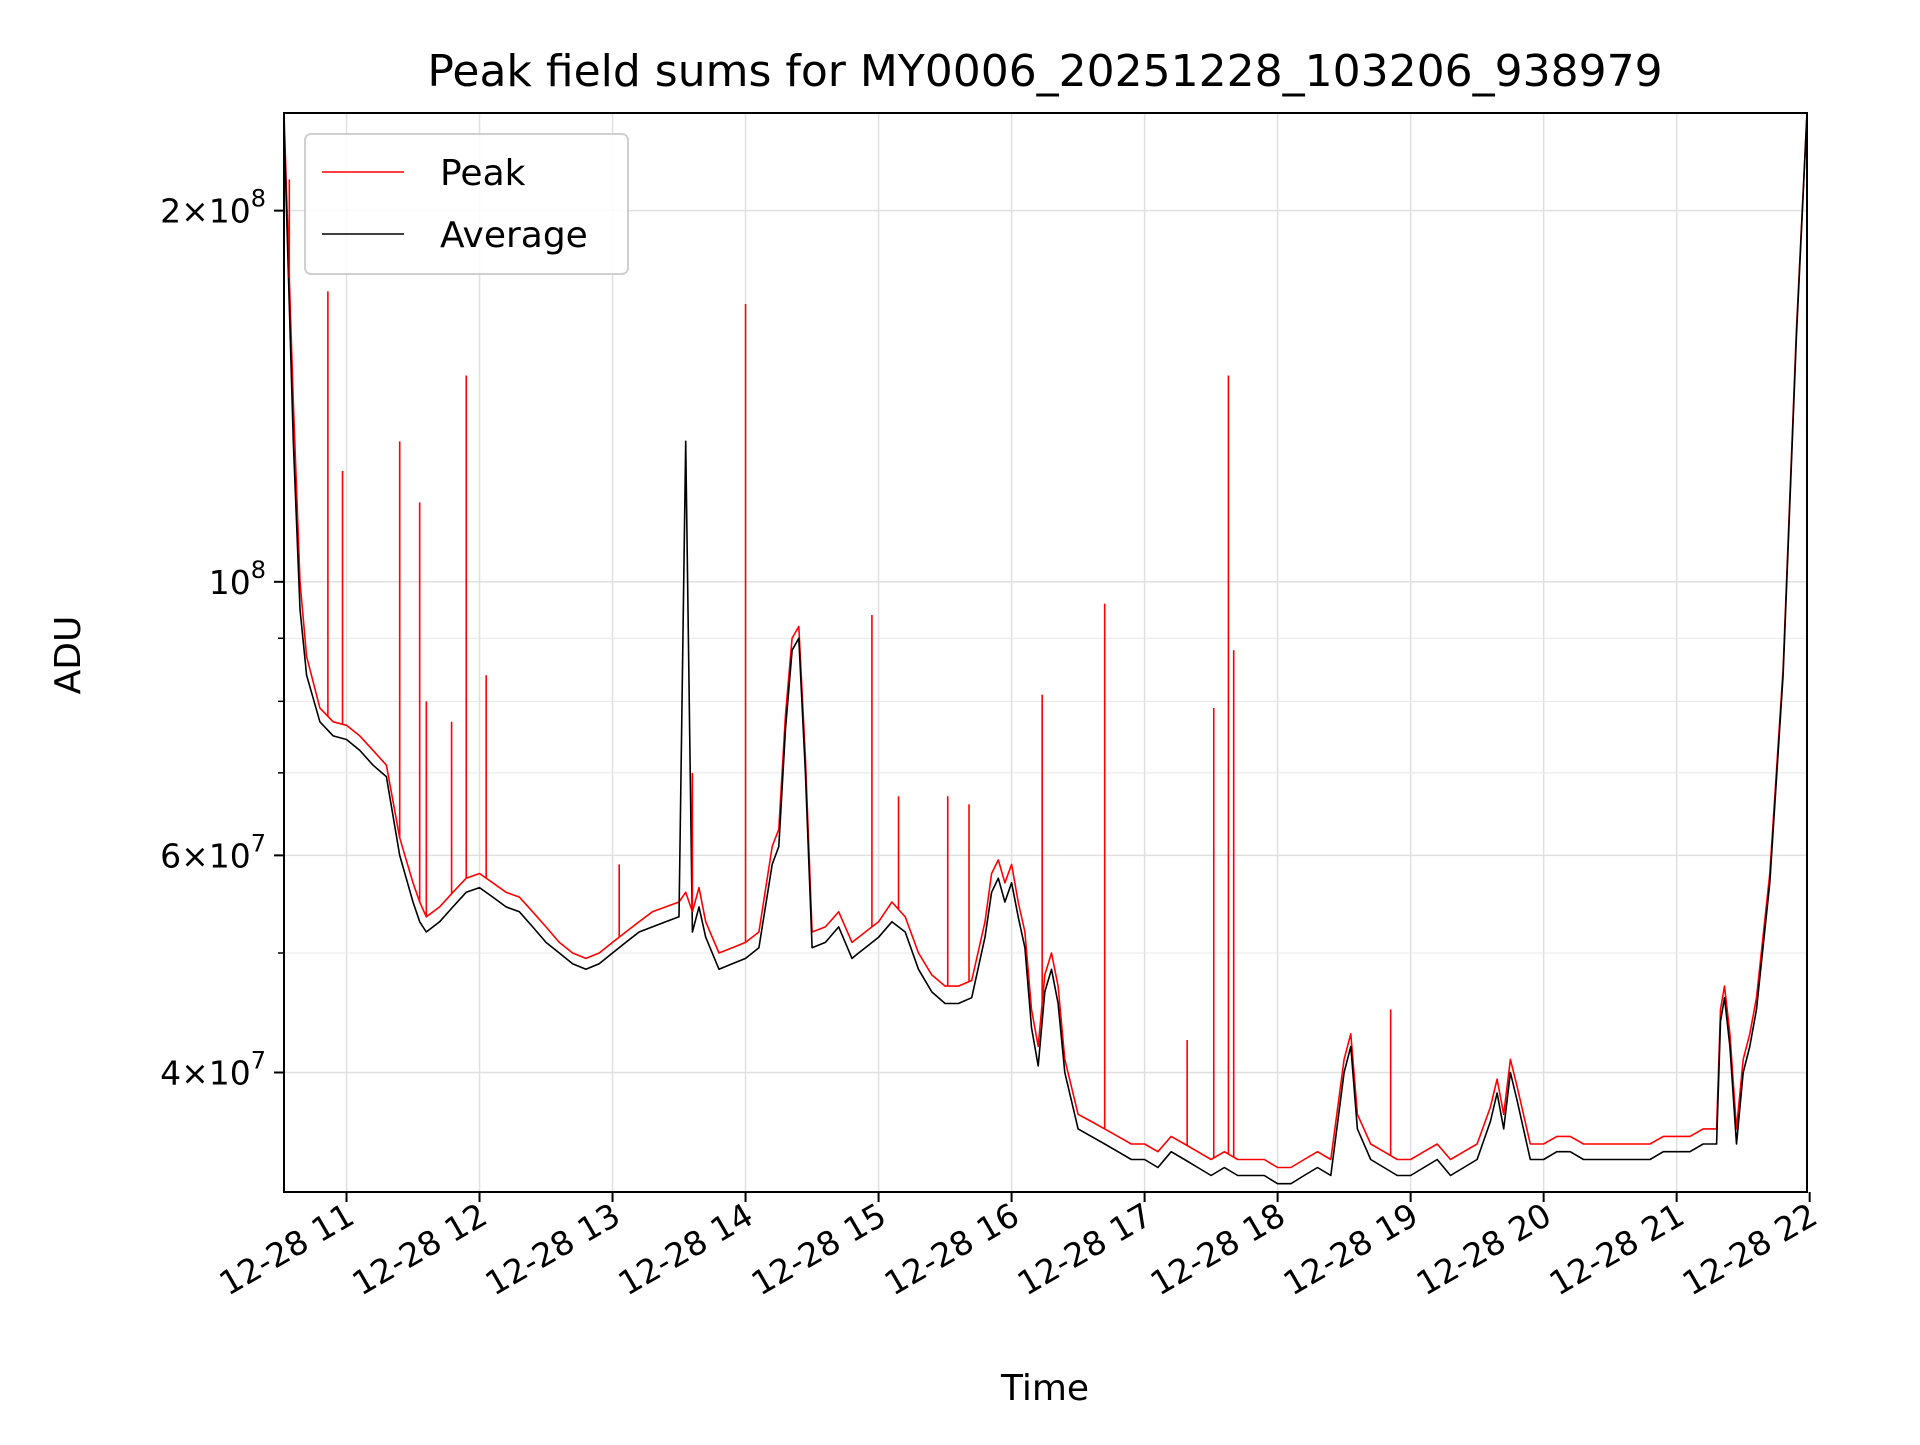 This screenshot has height=1445, width=1920. I want to click on y-axis-label: ADU, so click(68, 655).